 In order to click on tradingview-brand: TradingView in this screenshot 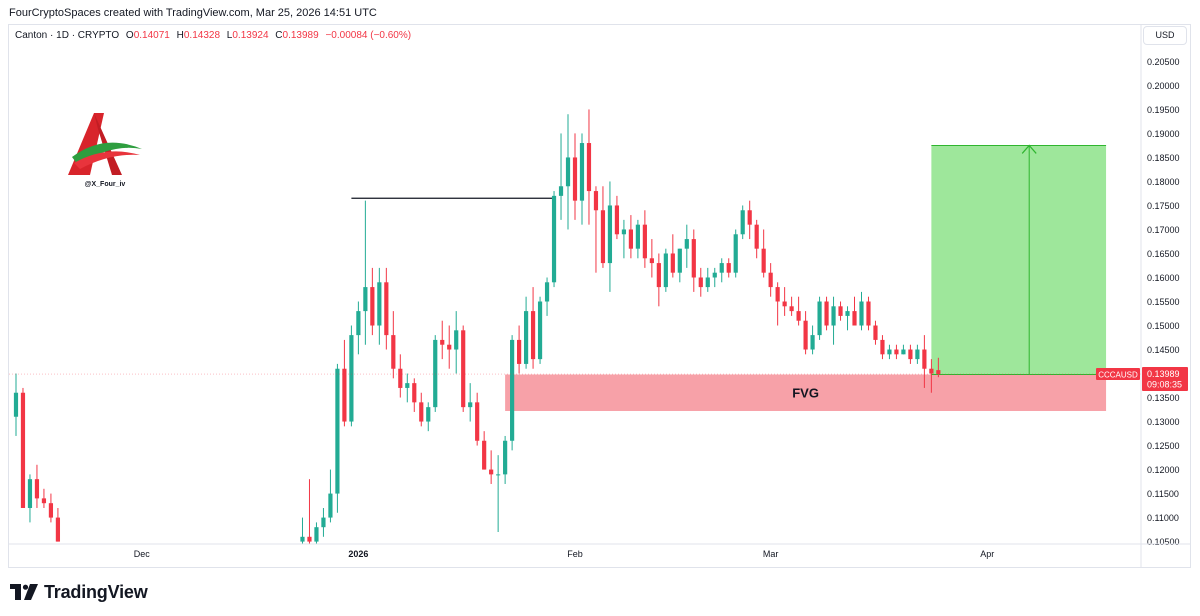, I will do `click(79, 592)`.